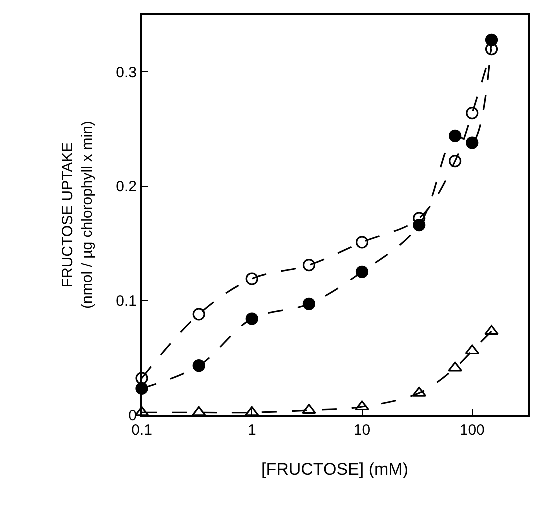  I want to click on x-tick-label: 10, so click(362, 430).